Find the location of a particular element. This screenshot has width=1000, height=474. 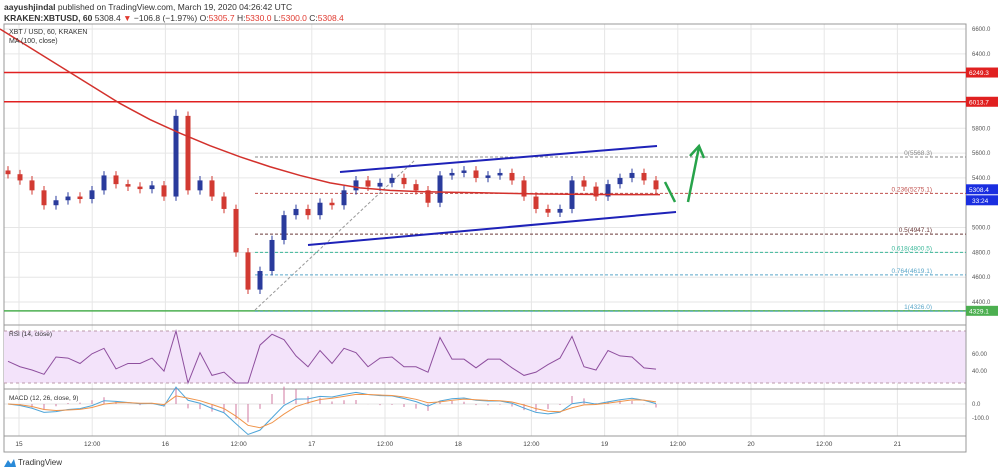

close: 5308.4 is located at coordinates (330, 18).